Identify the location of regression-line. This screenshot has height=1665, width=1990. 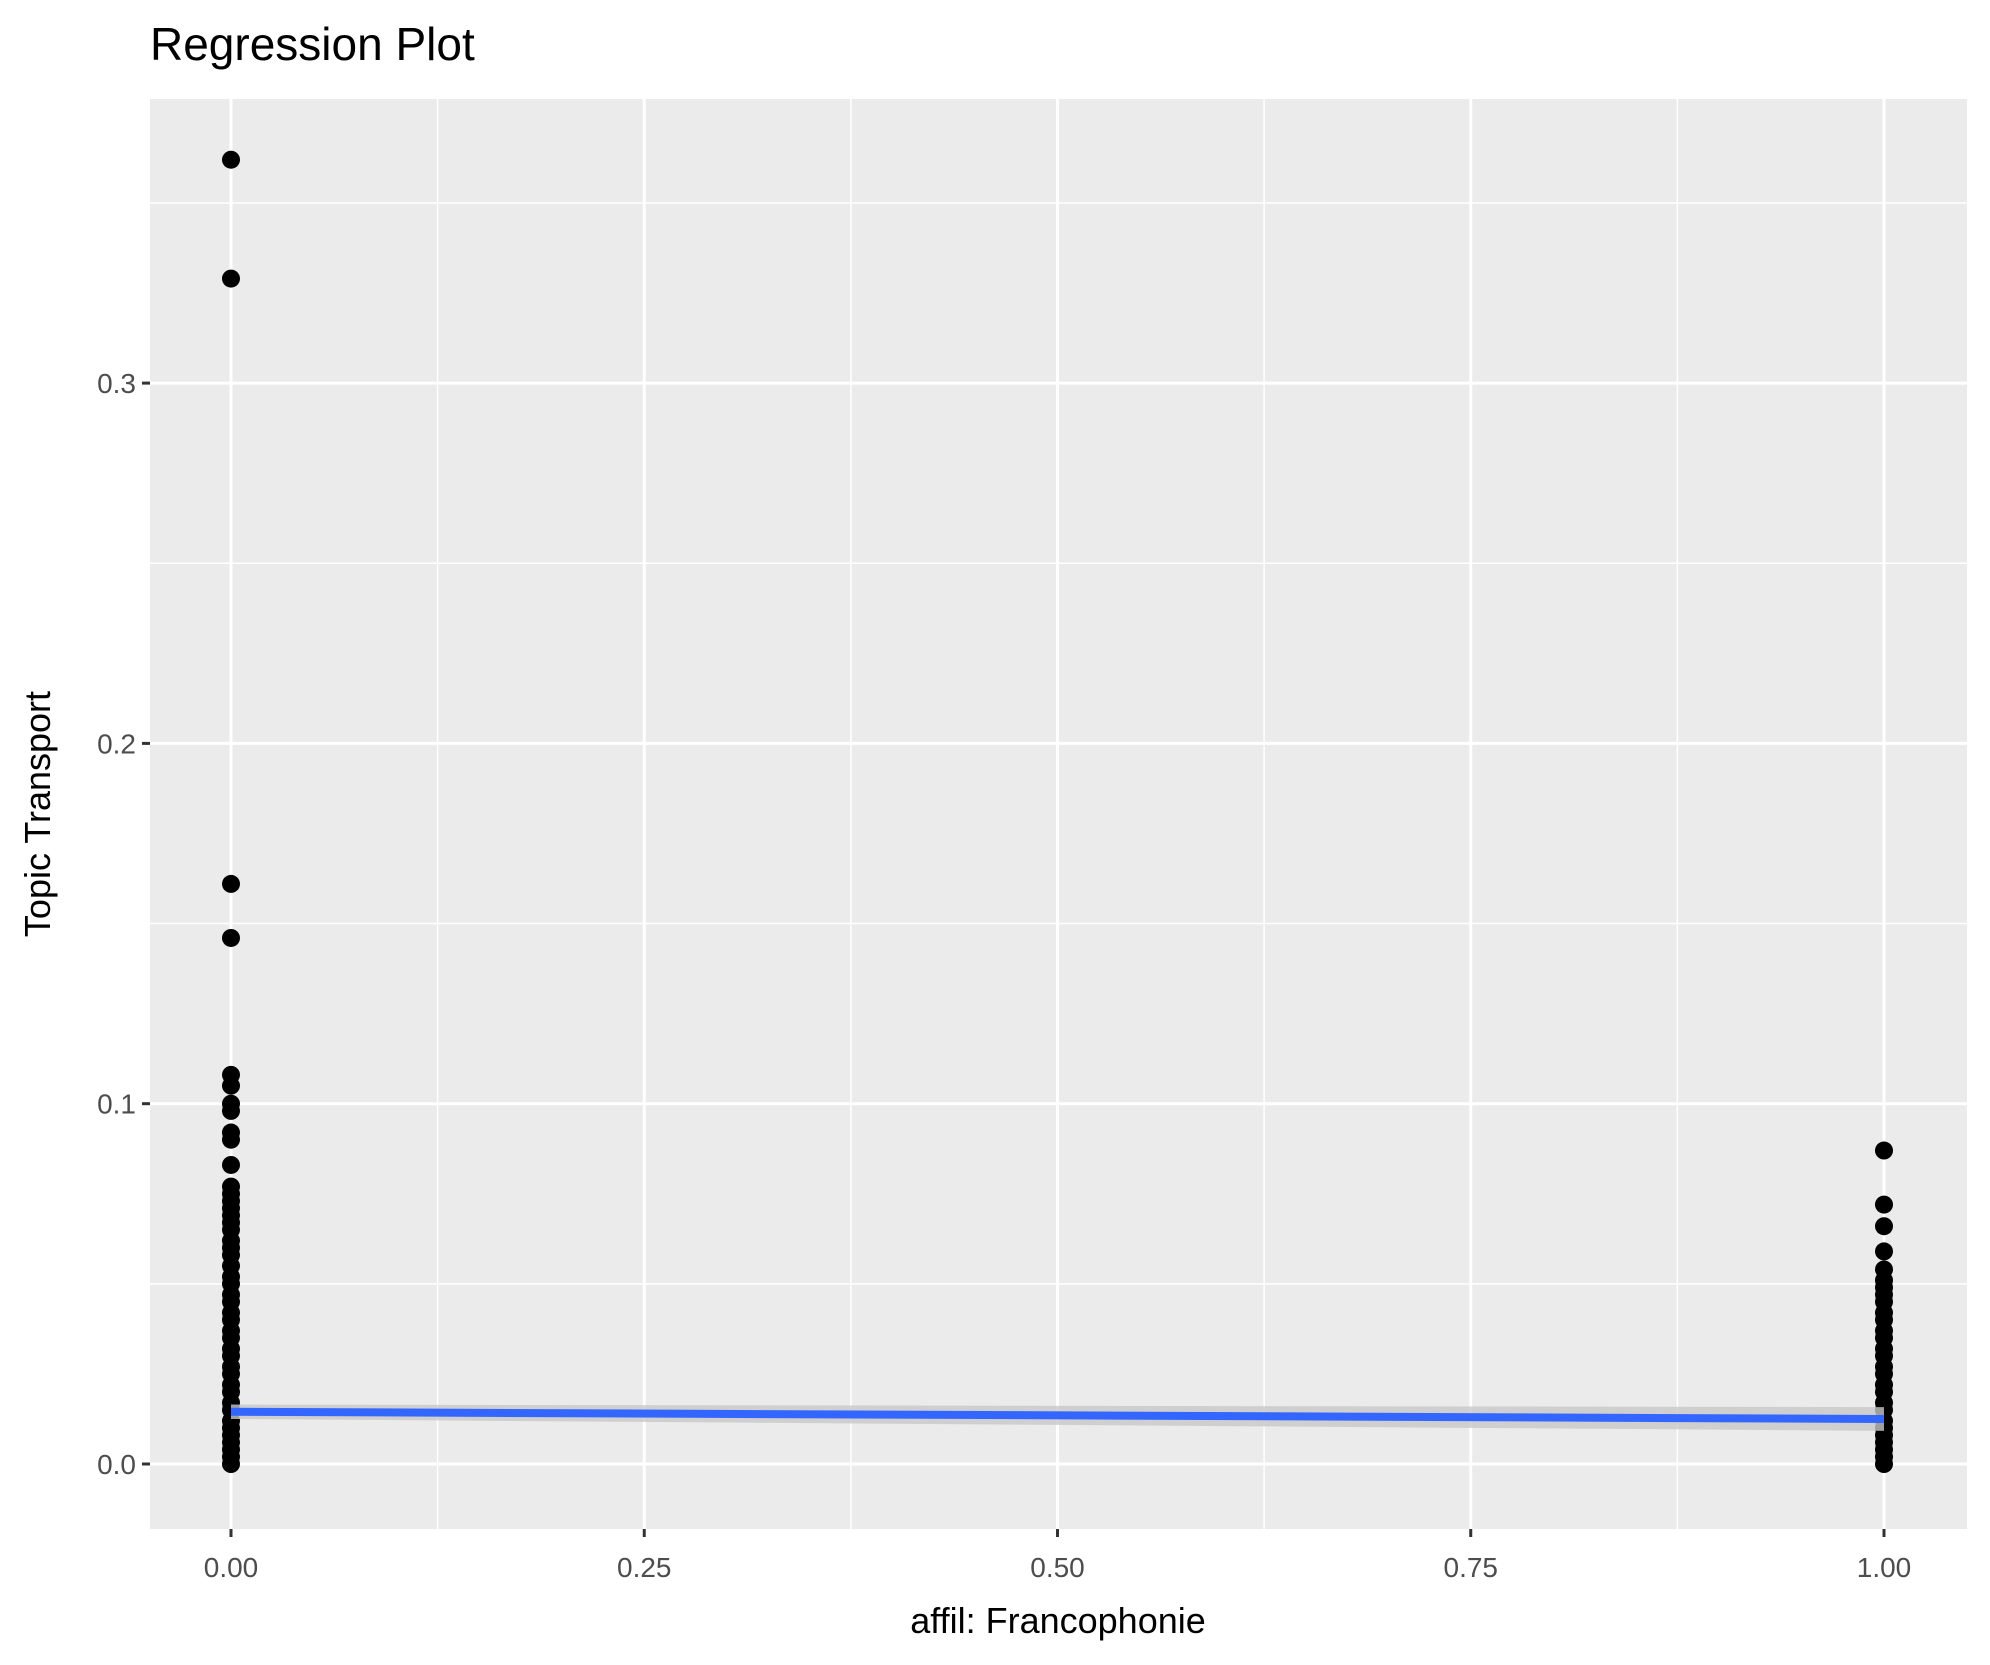
(1057, 1415).